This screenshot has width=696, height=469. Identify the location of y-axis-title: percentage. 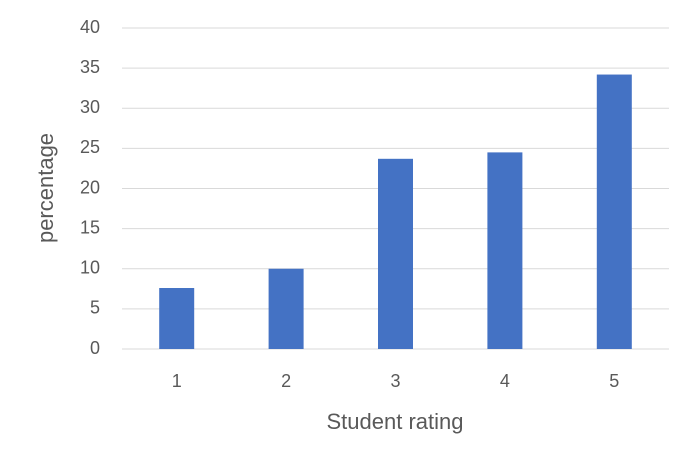
(45, 188).